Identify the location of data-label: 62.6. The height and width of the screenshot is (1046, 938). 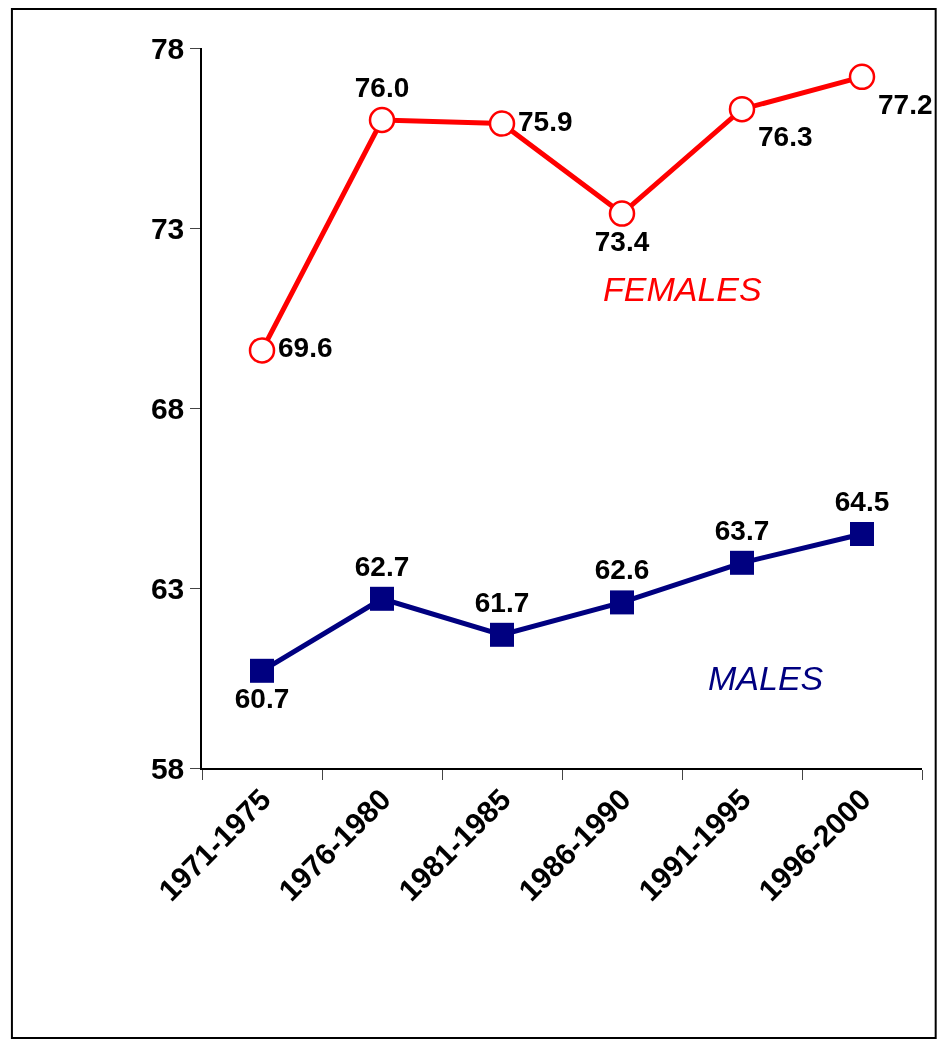
(622, 570).